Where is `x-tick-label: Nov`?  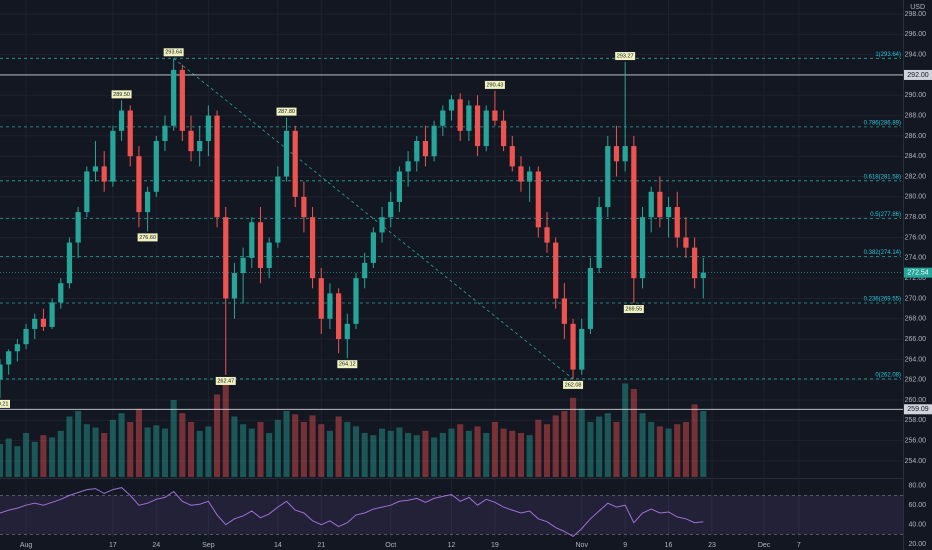
x-tick-label: Nov is located at coordinates (582, 545).